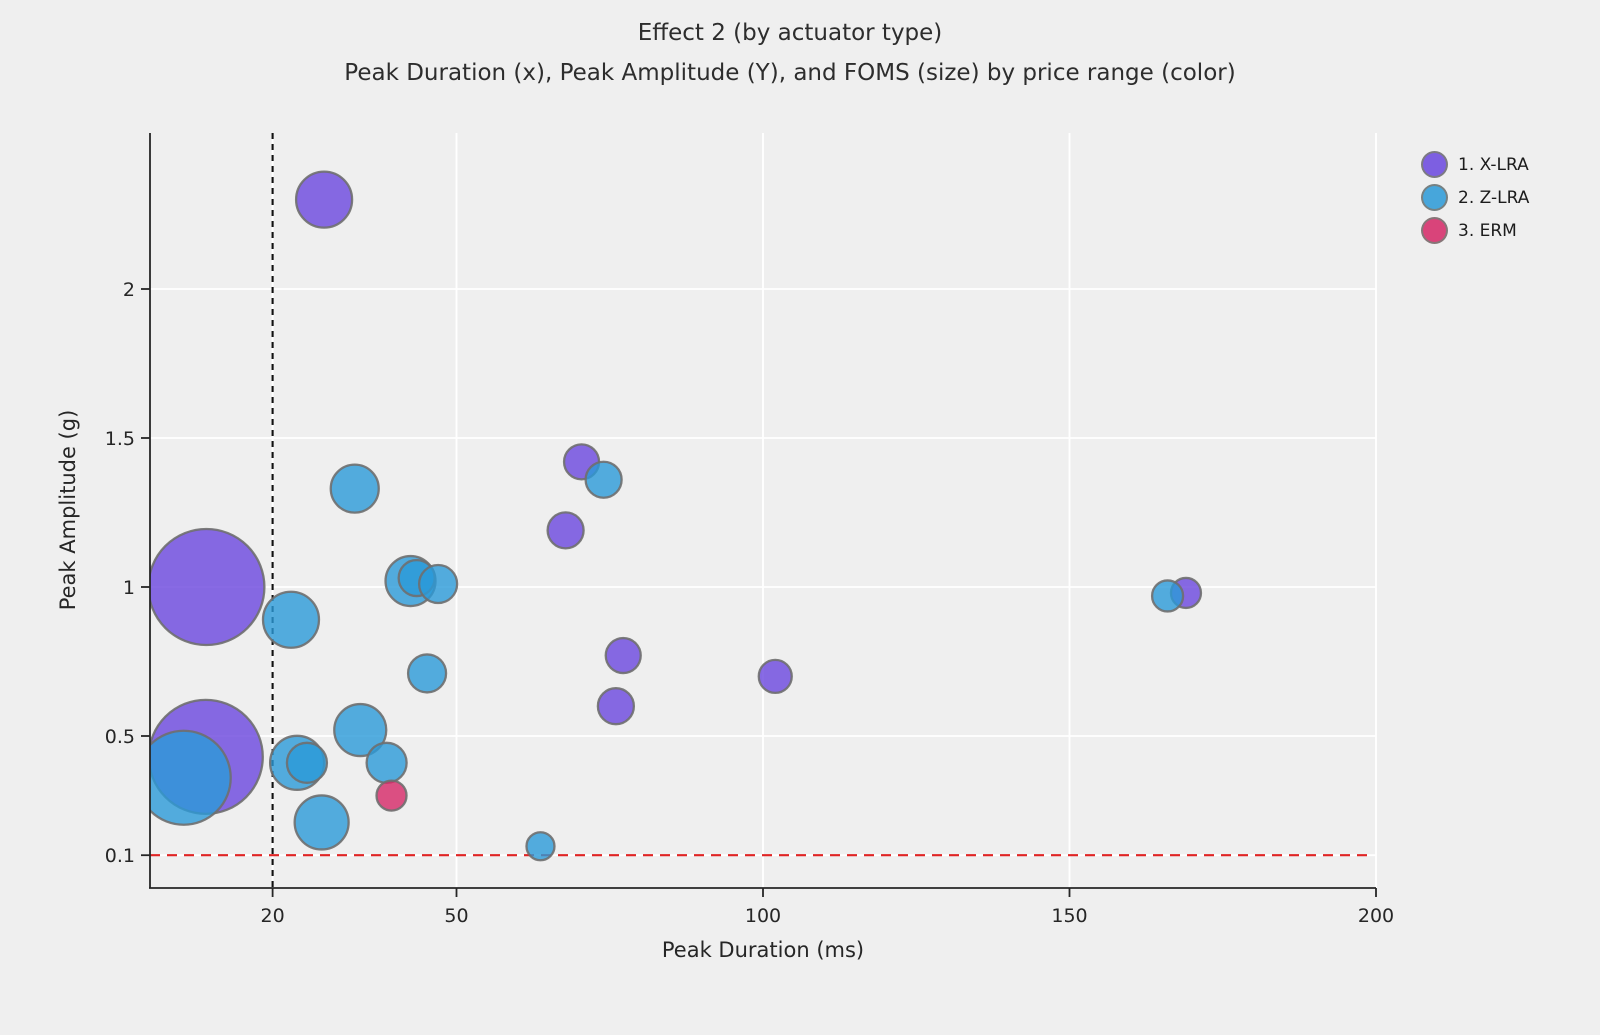 This screenshot has width=1600, height=1035. What do you see at coordinates (790, 33) in the screenshot?
I see `chart-title: Effect 2 (by actuator type)` at bounding box center [790, 33].